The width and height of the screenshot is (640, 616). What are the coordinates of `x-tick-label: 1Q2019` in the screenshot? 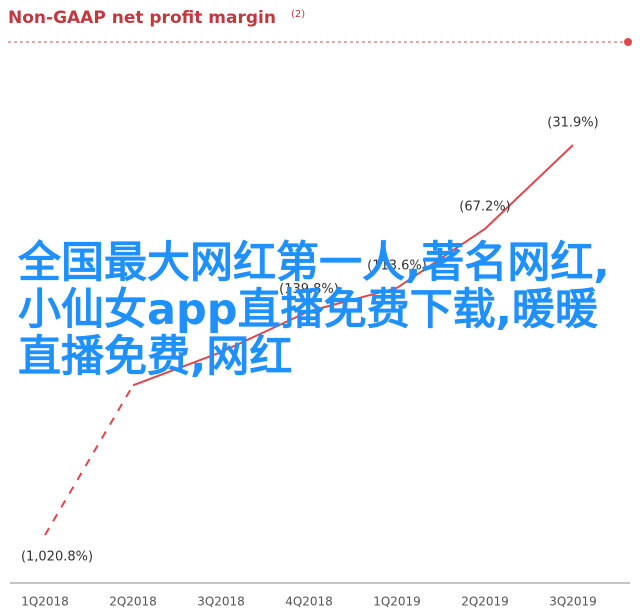 It's located at (397, 602).